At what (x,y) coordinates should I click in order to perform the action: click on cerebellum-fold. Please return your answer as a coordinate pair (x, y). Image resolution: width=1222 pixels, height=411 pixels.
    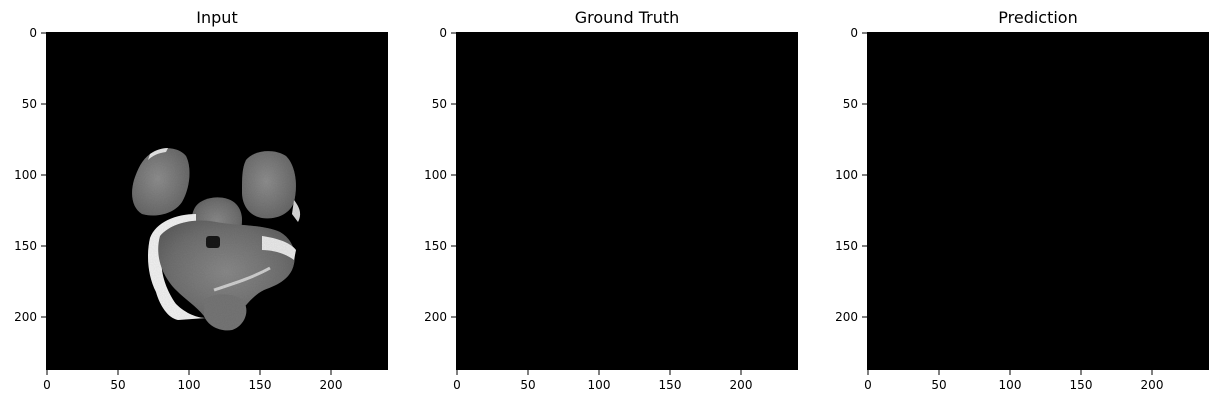
    Looking at the image, I should click on (242, 279).